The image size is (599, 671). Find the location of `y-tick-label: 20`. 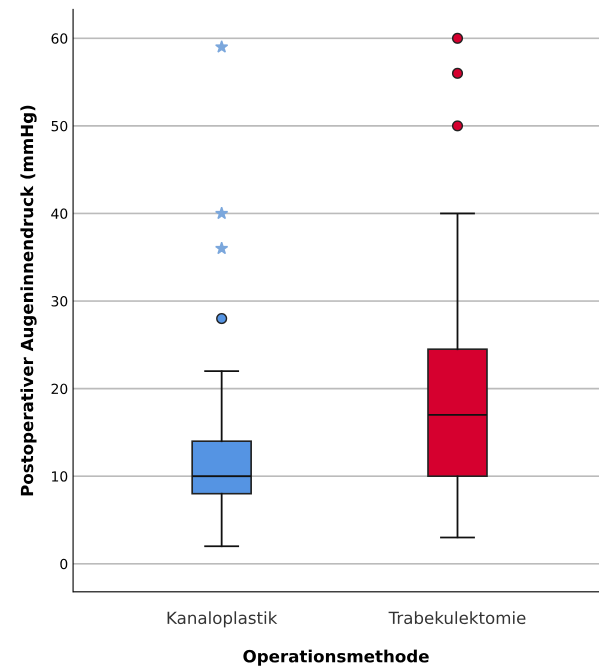

y-tick-label: 20 is located at coordinates (60, 389).